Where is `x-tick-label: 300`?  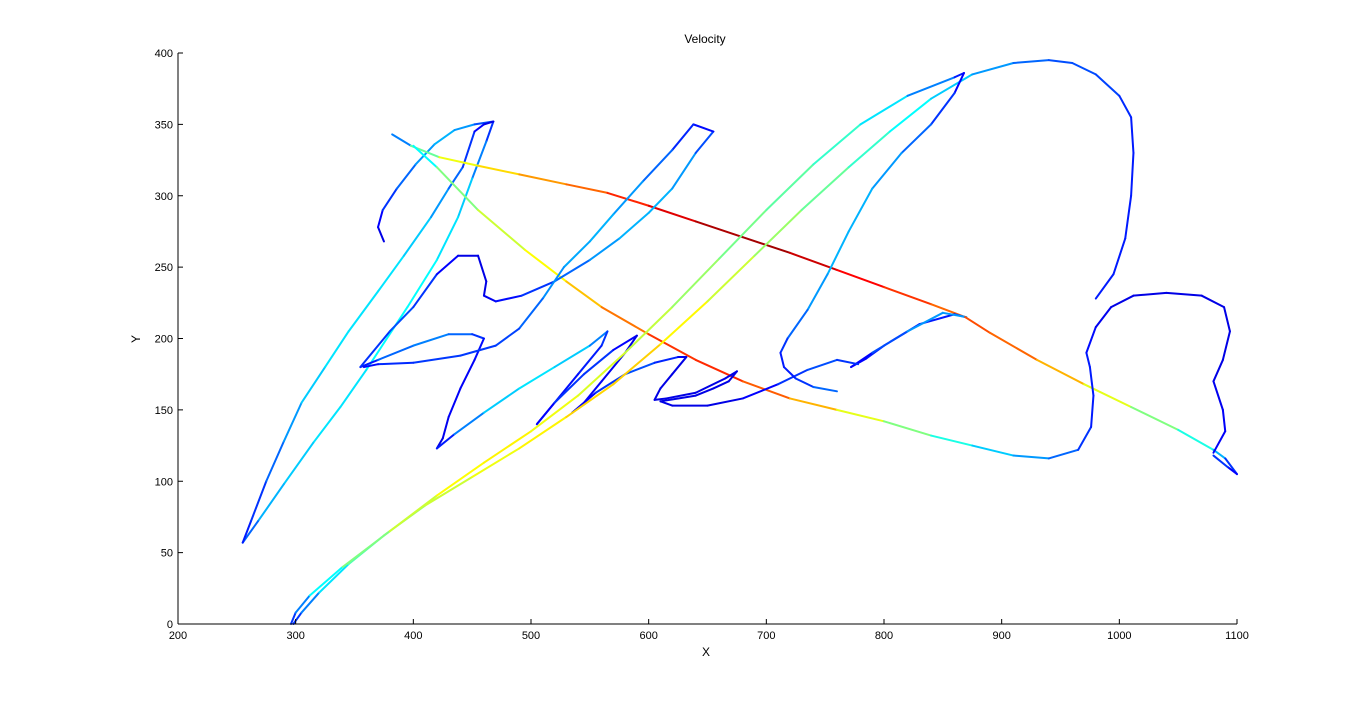 x-tick-label: 300 is located at coordinates (295, 636).